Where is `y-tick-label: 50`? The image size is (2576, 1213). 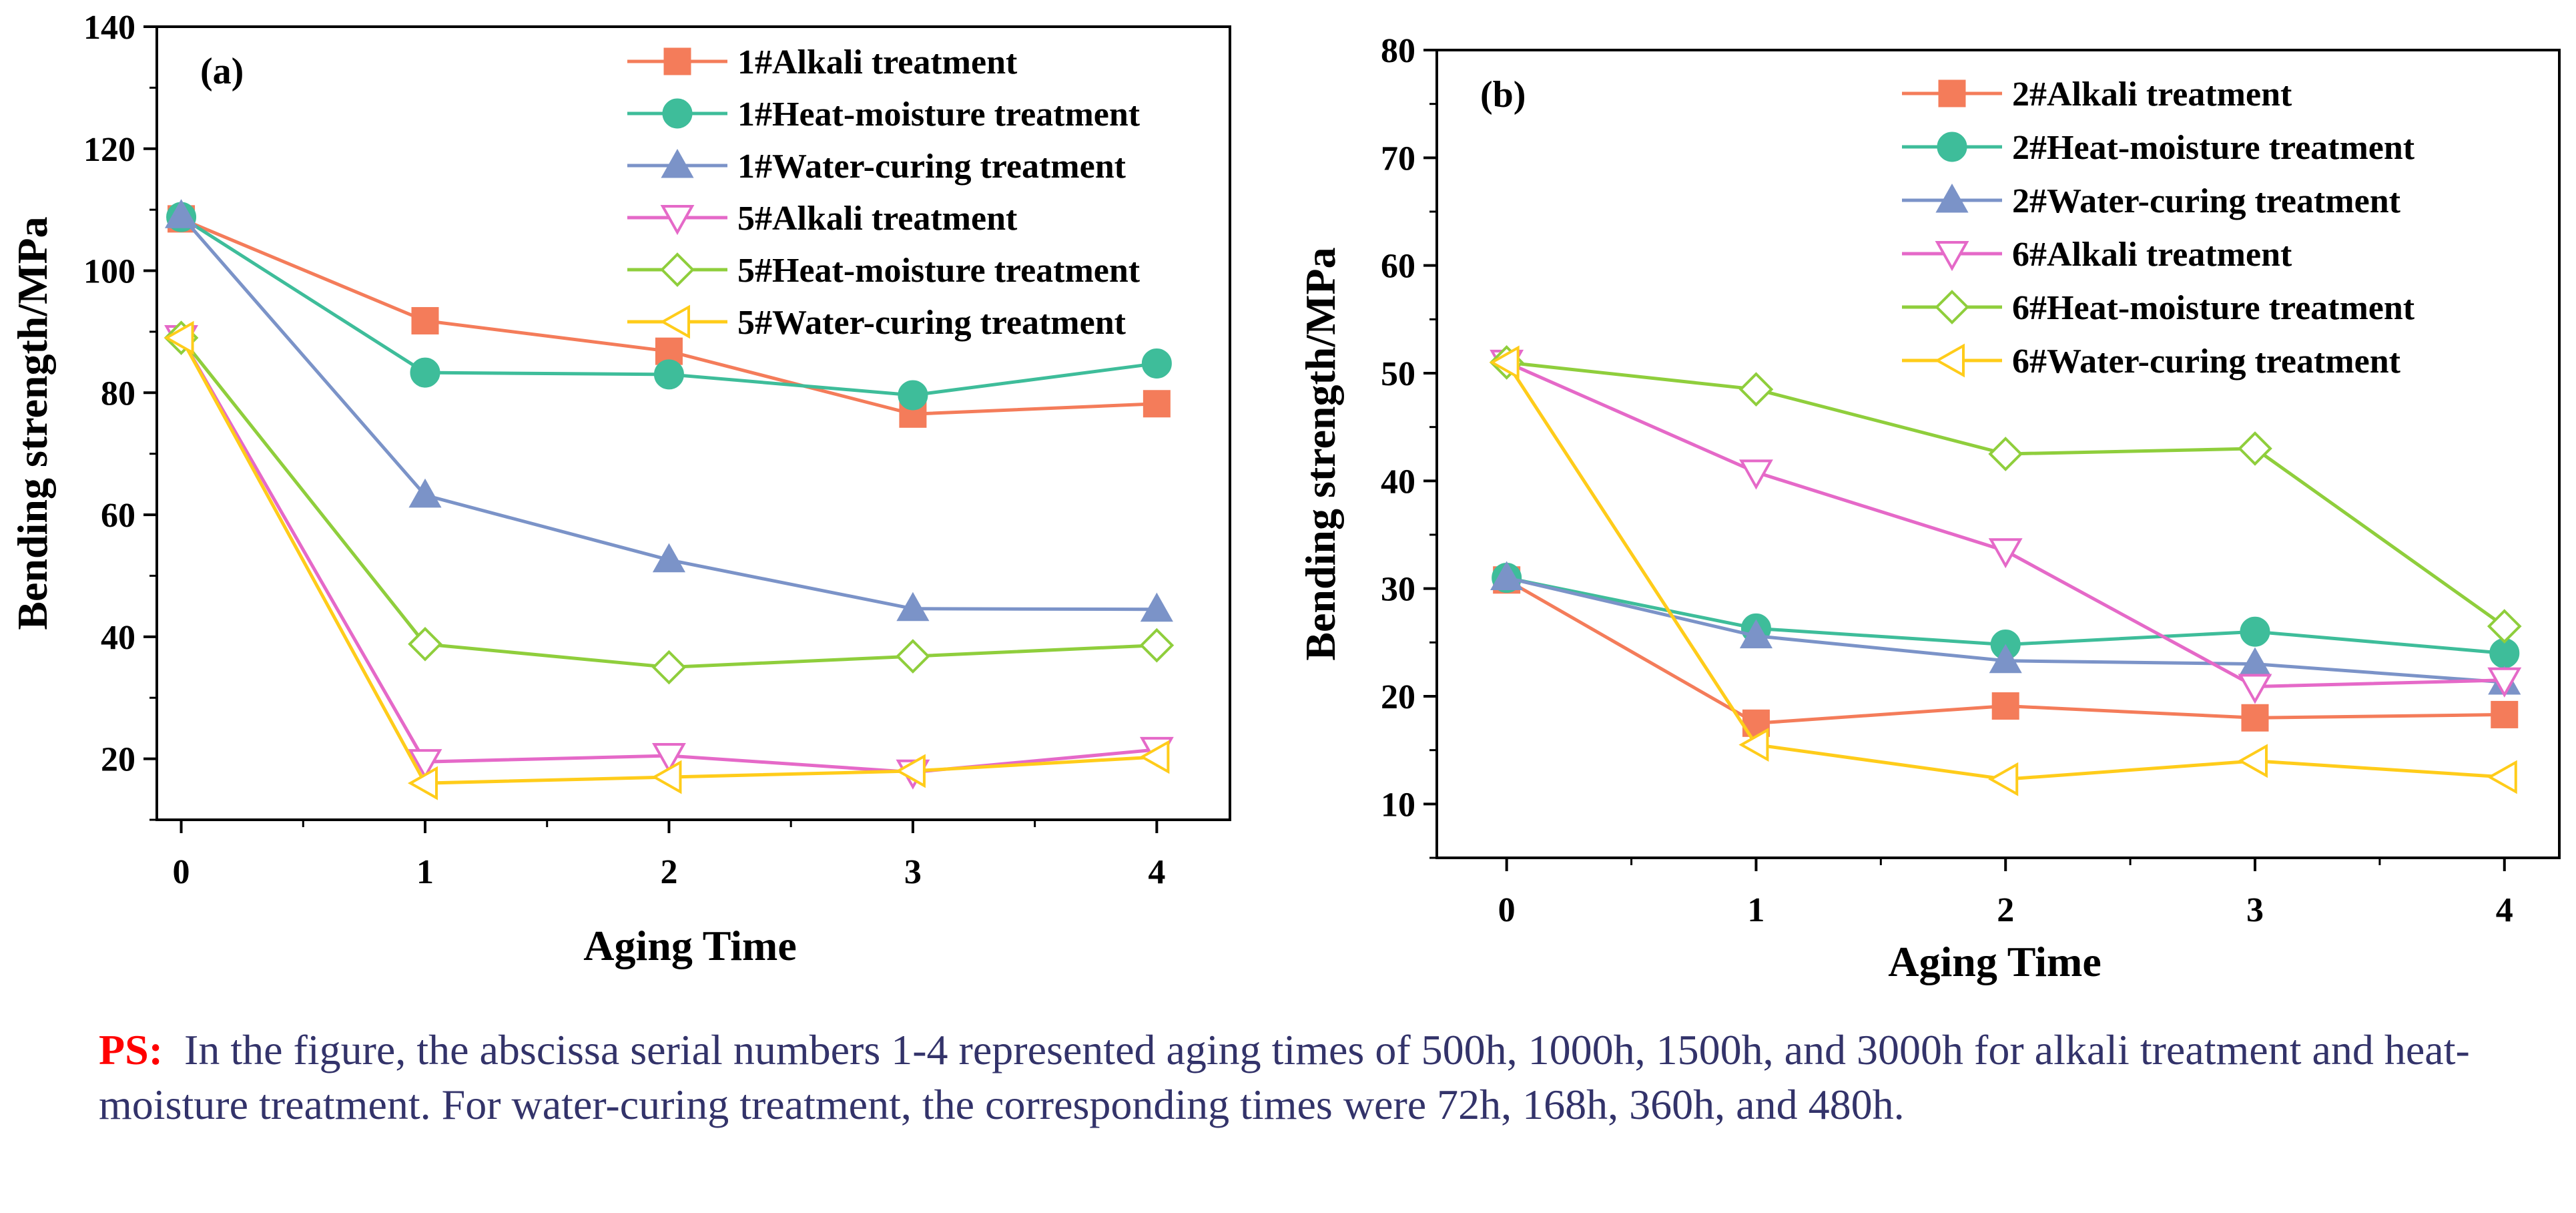
y-tick-label: 50 is located at coordinates (1398, 374).